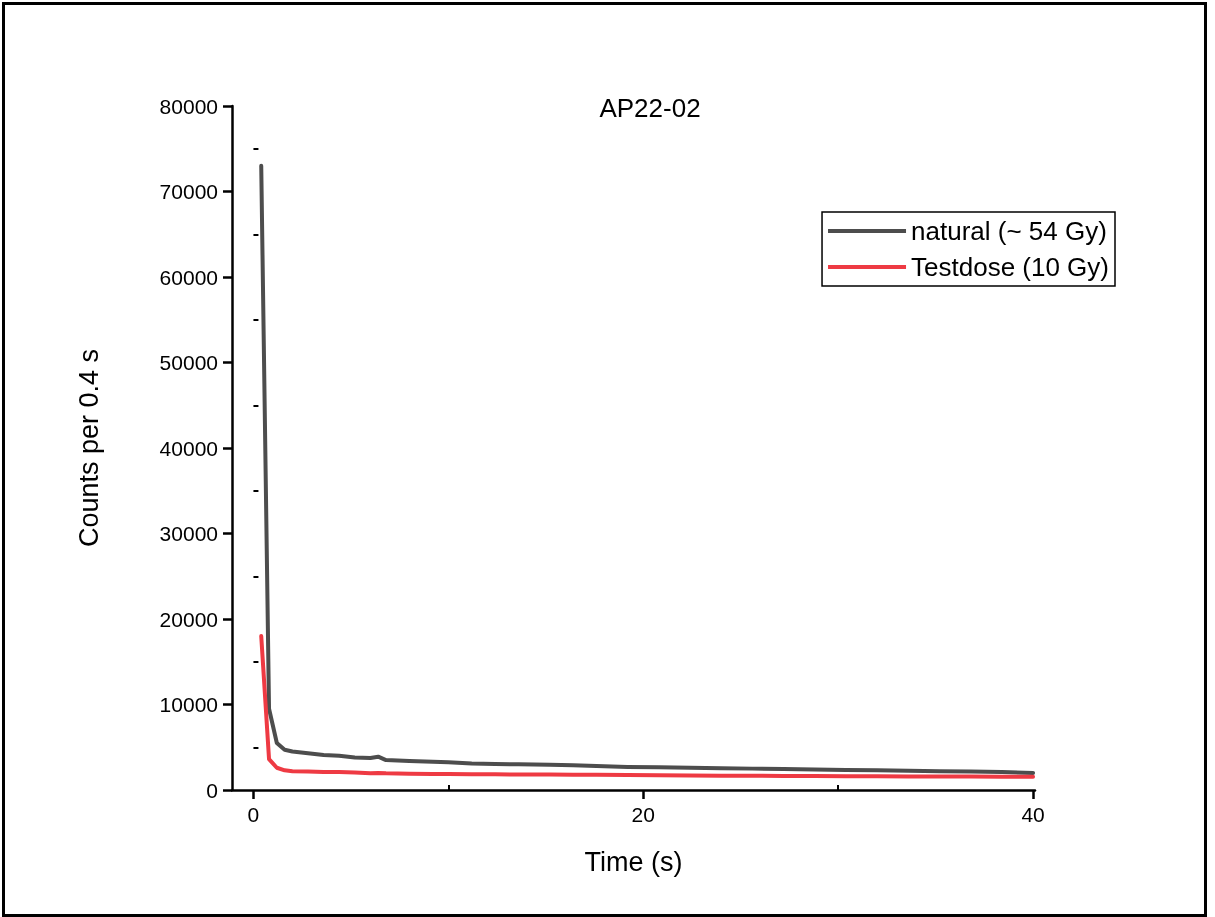 The width and height of the screenshot is (1215, 917). I want to click on x-tick-label: 20, so click(643, 814).